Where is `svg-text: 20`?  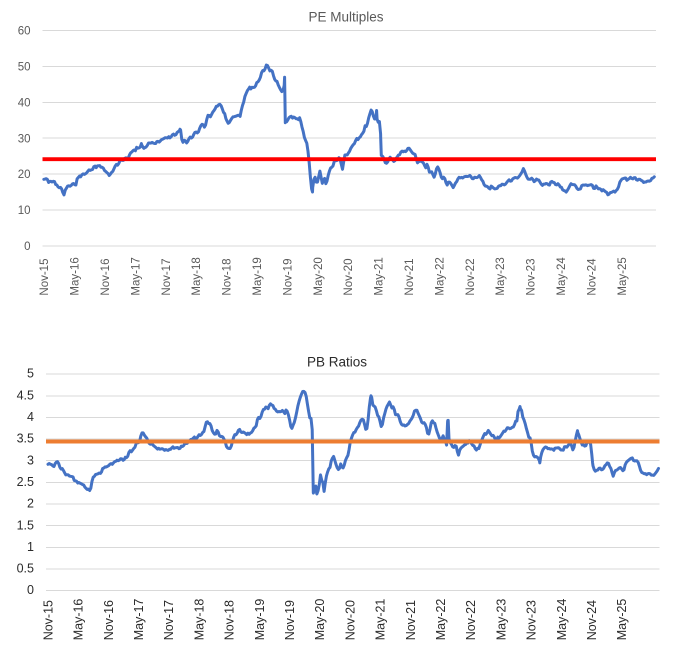
svg-text: 20 is located at coordinates (24, 175).